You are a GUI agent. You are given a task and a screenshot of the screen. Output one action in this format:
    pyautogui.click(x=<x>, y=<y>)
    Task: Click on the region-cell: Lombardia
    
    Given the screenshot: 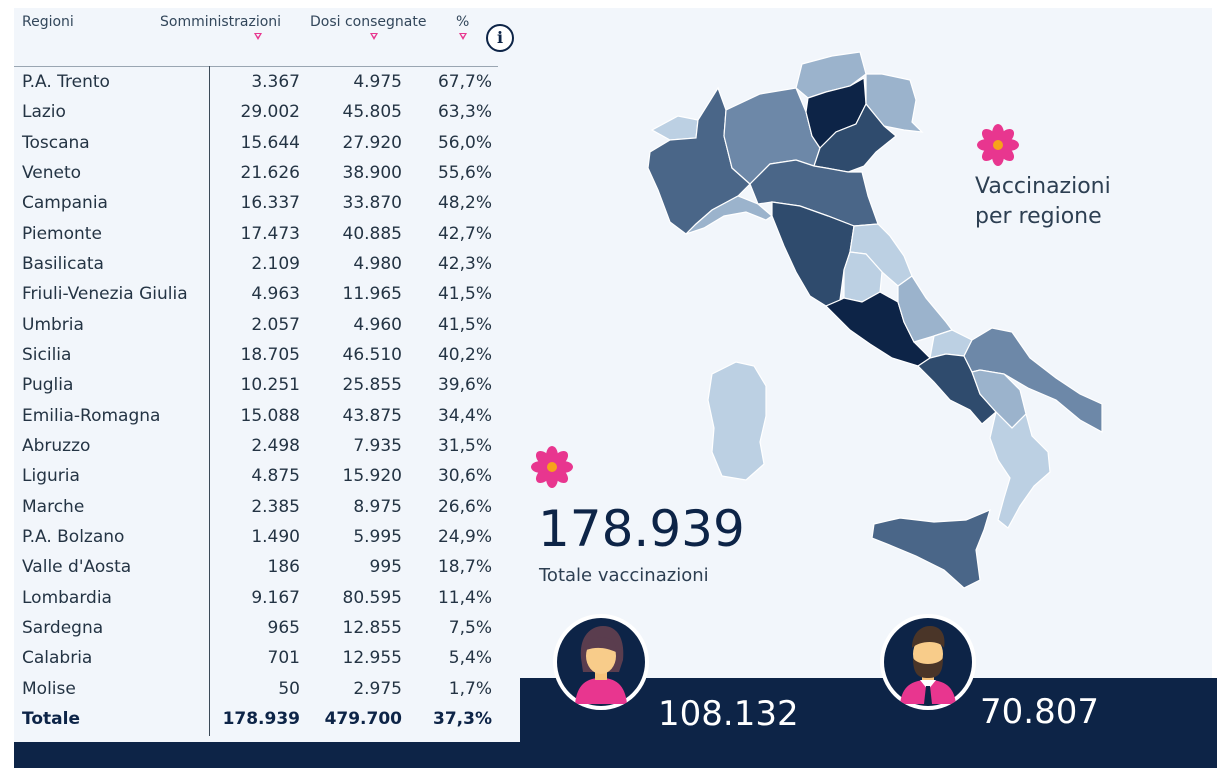 What is the action you would take?
    pyautogui.click(x=67, y=597)
    